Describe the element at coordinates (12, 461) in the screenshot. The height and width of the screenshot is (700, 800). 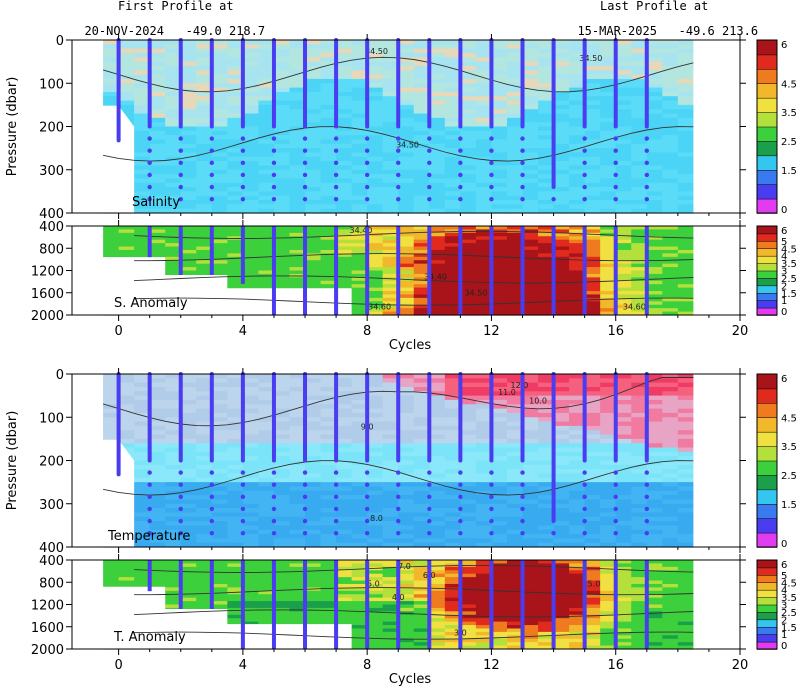
I see `y-axis-title: Pressure (dbar)` at that location.